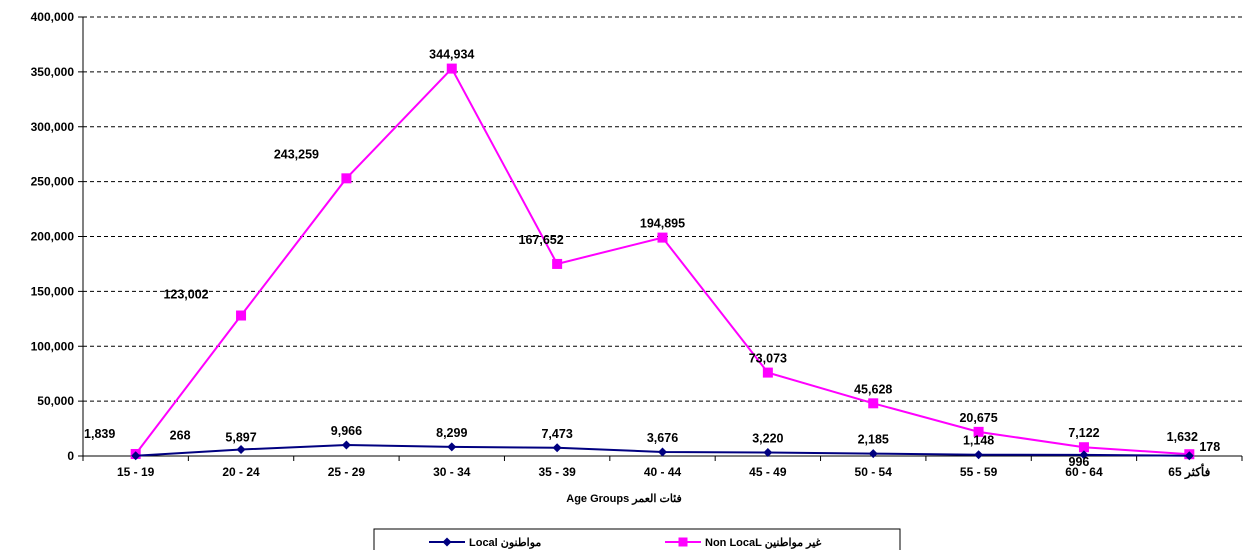 Image resolution: width=1248 pixels, height=550 pixels. What do you see at coordinates (296, 154) in the screenshot?
I see `data-label: 243,259` at bounding box center [296, 154].